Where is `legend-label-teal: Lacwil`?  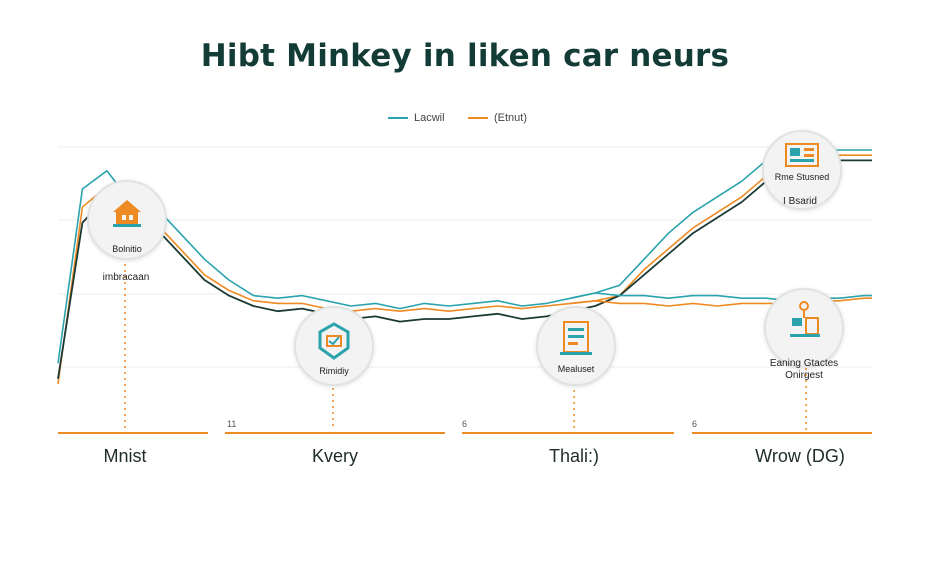 legend-label-teal: Lacwil is located at coordinates (429, 118).